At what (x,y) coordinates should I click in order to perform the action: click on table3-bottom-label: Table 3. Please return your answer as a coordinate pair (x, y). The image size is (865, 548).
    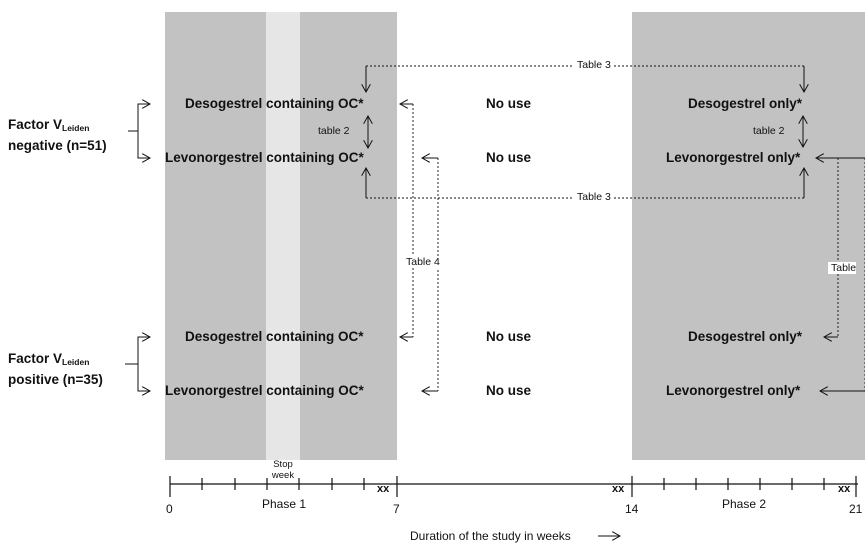
    Looking at the image, I should click on (594, 197).